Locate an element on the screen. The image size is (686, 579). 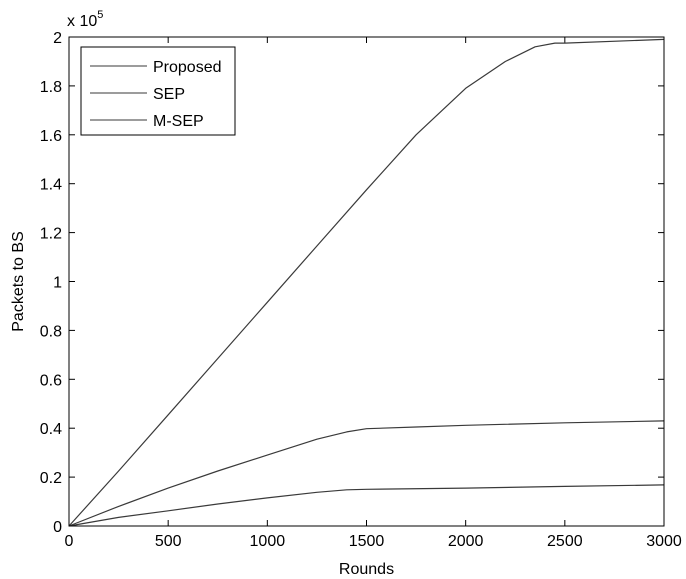
y-tick-label: 0.2 is located at coordinates (51, 478).